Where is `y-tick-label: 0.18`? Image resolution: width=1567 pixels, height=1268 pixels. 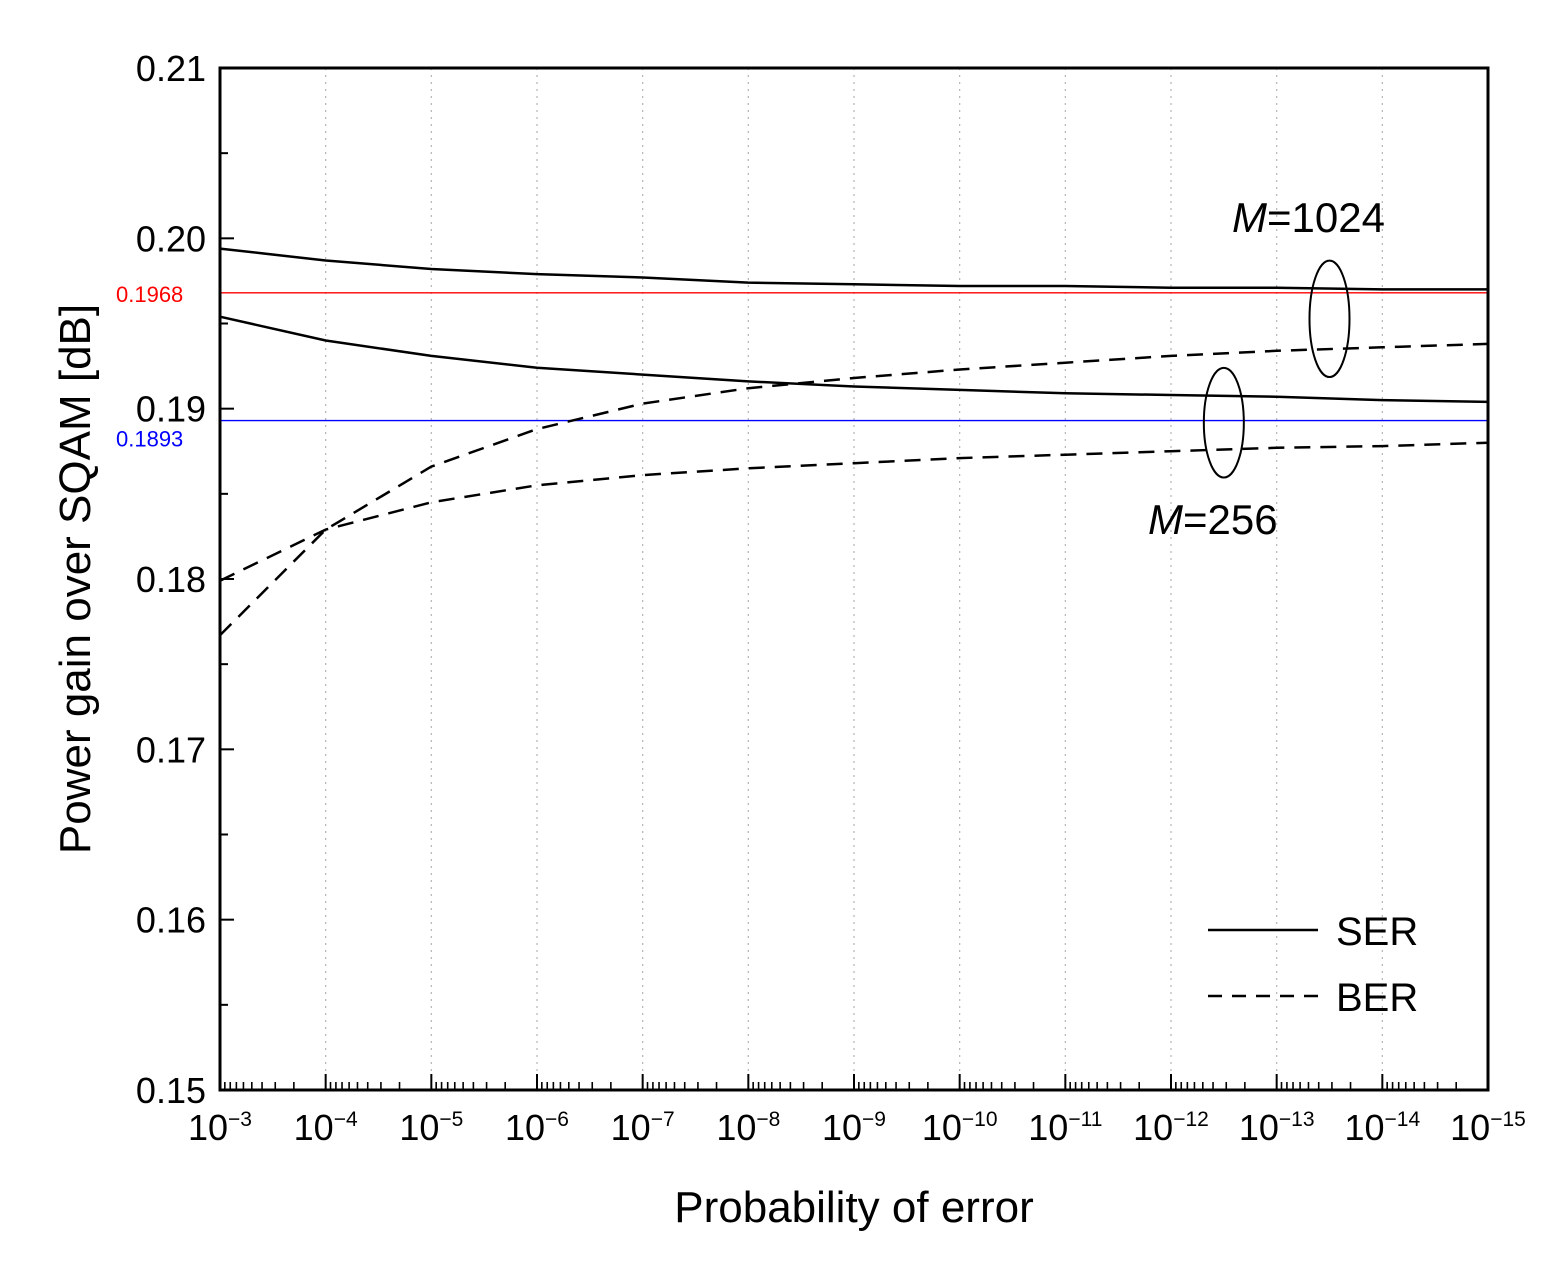
y-tick-label: 0.18 is located at coordinates (171, 579).